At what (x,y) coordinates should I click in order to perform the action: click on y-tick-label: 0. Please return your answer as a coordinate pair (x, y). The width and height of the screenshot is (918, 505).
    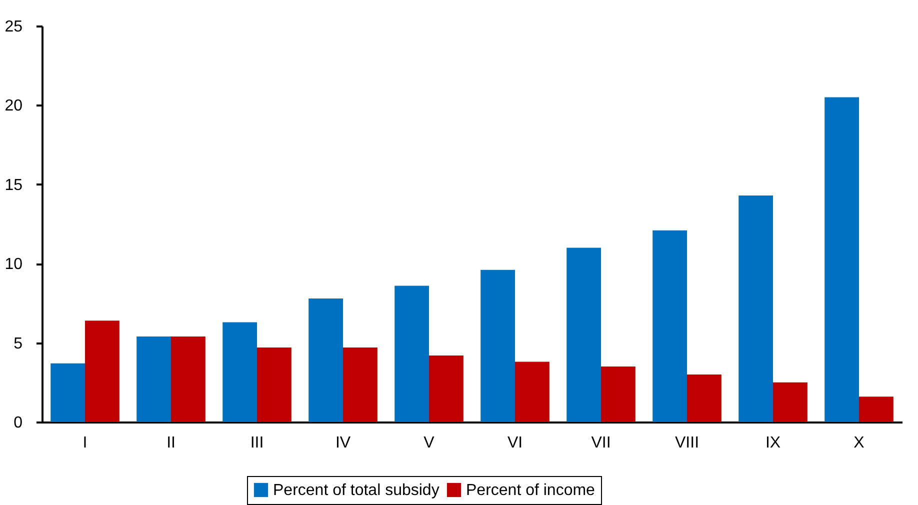
    Looking at the image, I should click on (18, 423).